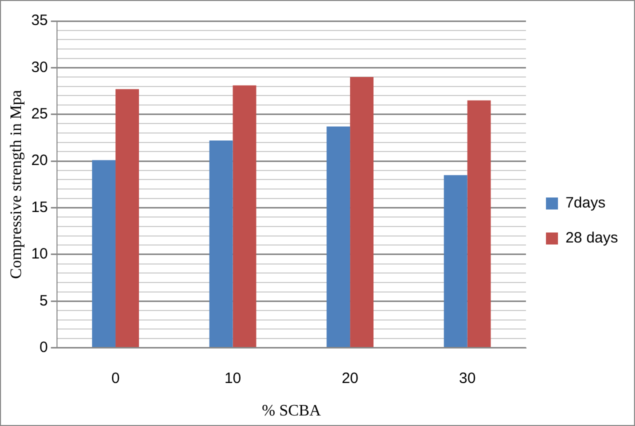  Describe the element at coordinates (39, 207) in the screenshot. I see `y-tick-label: 15` at that location.